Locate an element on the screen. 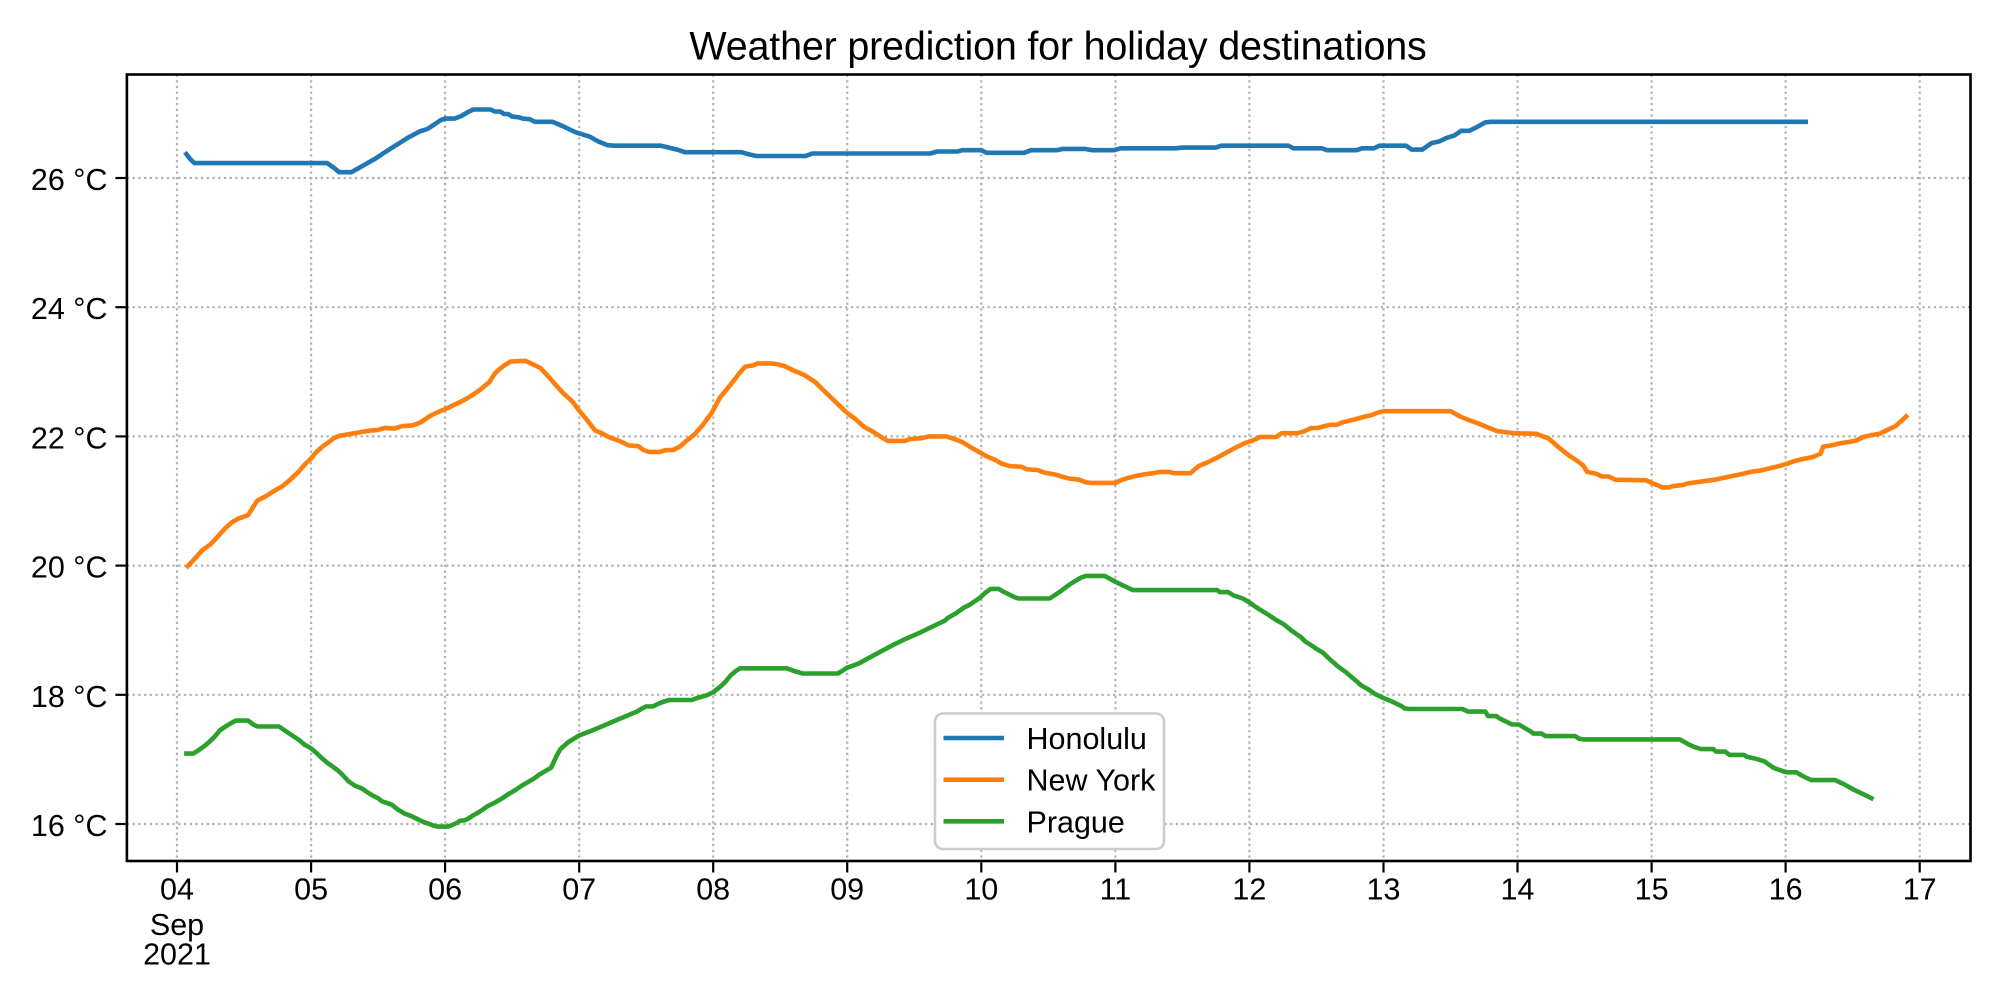 The height and width of the screenshot is (1000, 2000). svg-text: 10 is located at coordinates (981, 890).